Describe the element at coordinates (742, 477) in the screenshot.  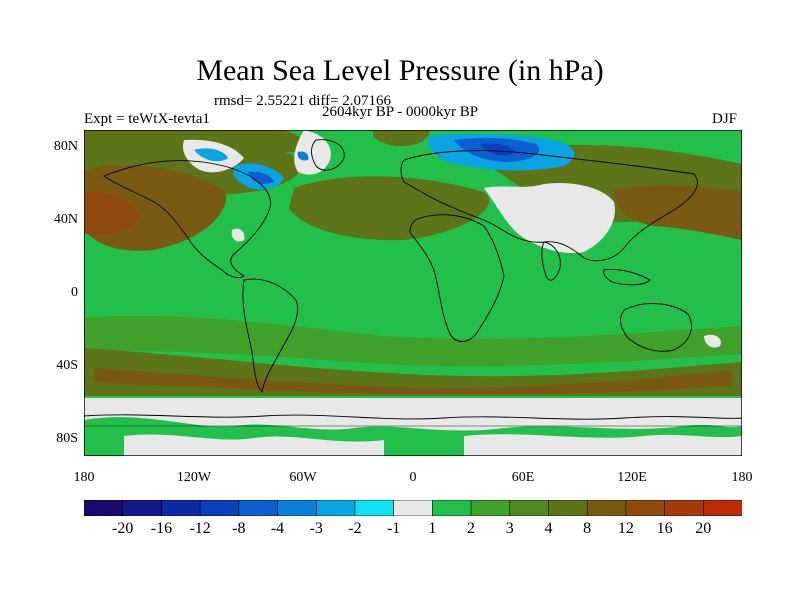
I see `lon-label-180e: 180` at that location.